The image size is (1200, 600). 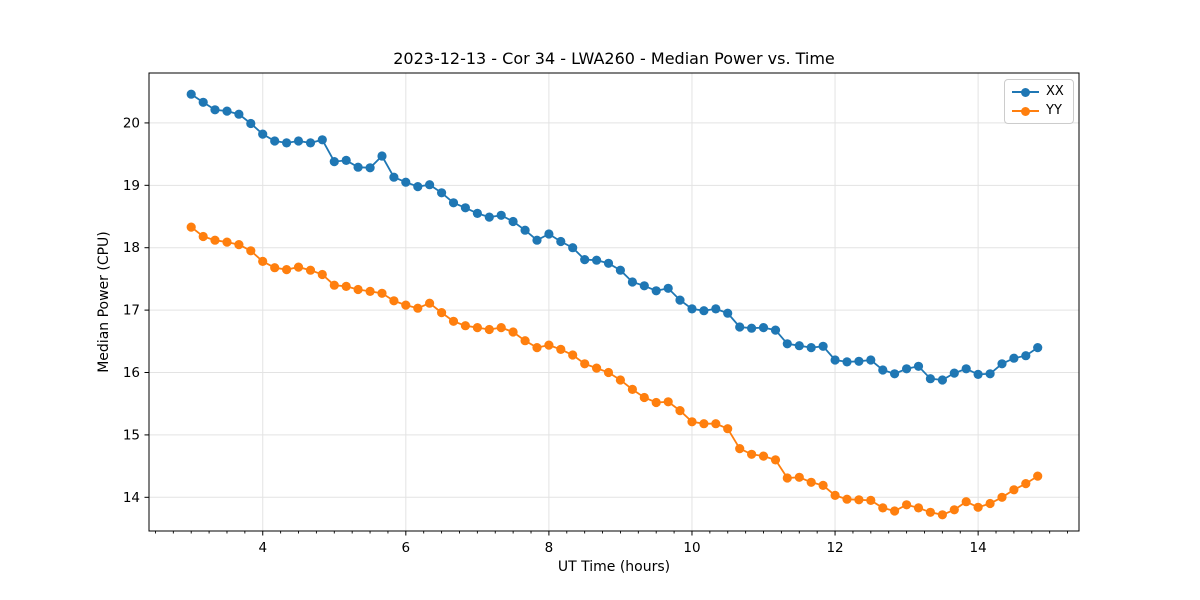 I want to click on y-tick-label: 14, so click(x=131, y=498).